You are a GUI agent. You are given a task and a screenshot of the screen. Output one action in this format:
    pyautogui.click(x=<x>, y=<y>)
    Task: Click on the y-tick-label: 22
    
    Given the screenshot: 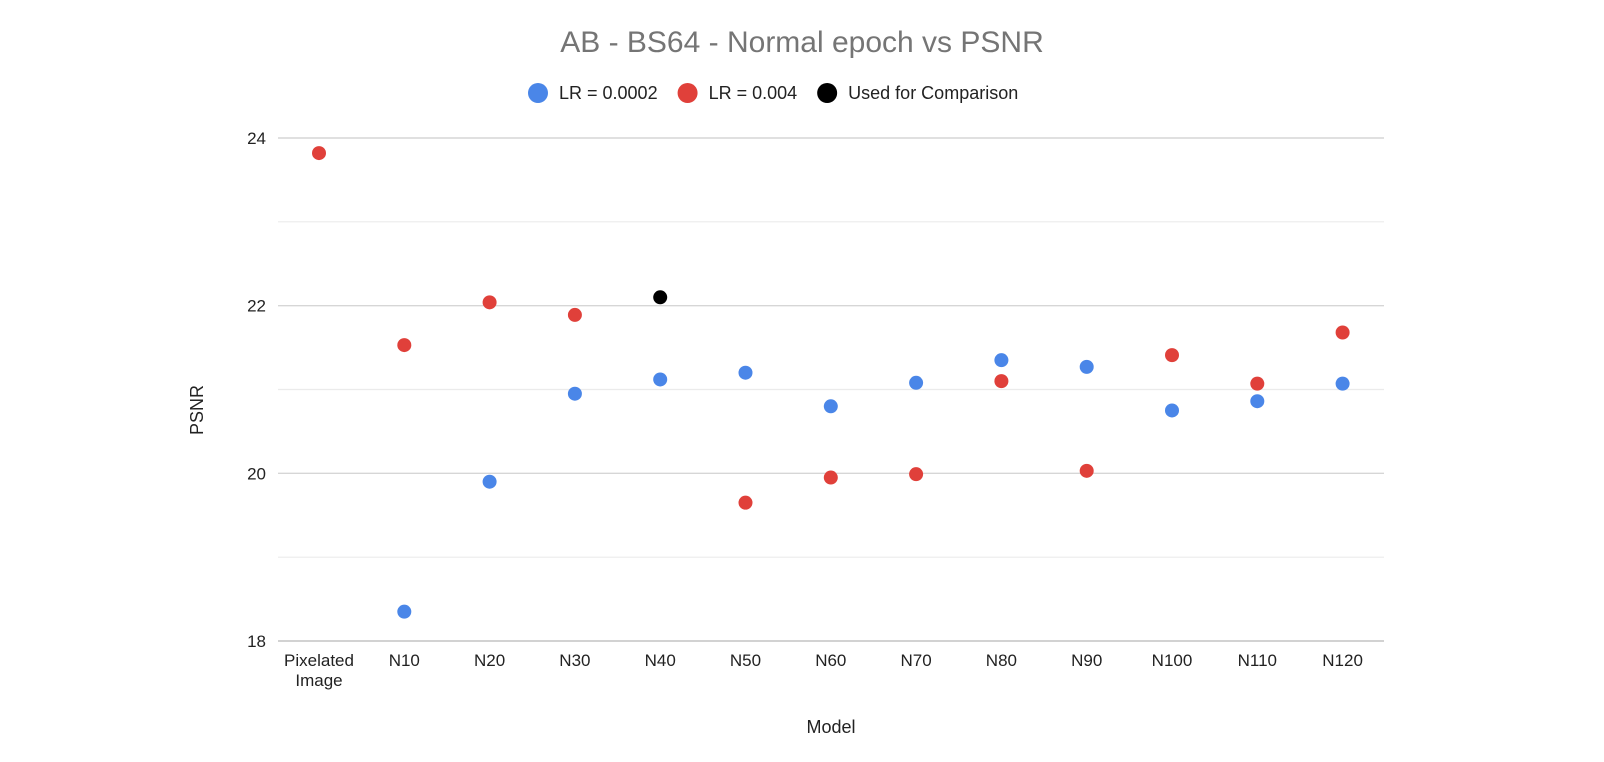 What is the action you would take?
    pyautogui.click(x=256, y=306)
    